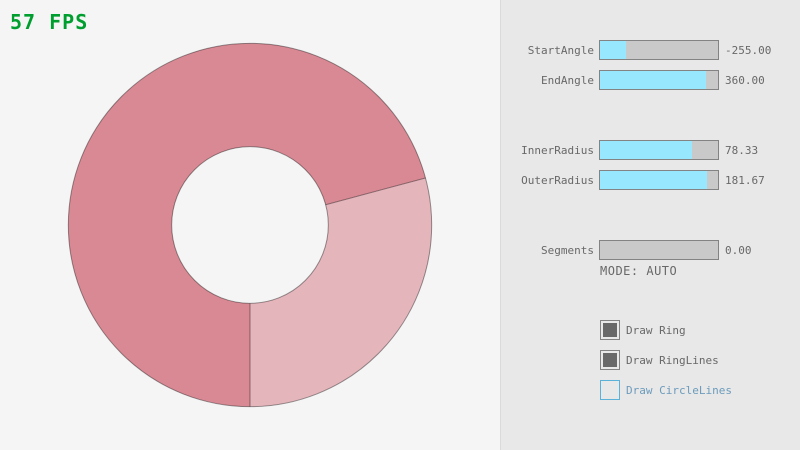  Describe the element at coordinates (742, 150) in the screenshot. I see `slider-value-innerradius: 78.33` at that location.